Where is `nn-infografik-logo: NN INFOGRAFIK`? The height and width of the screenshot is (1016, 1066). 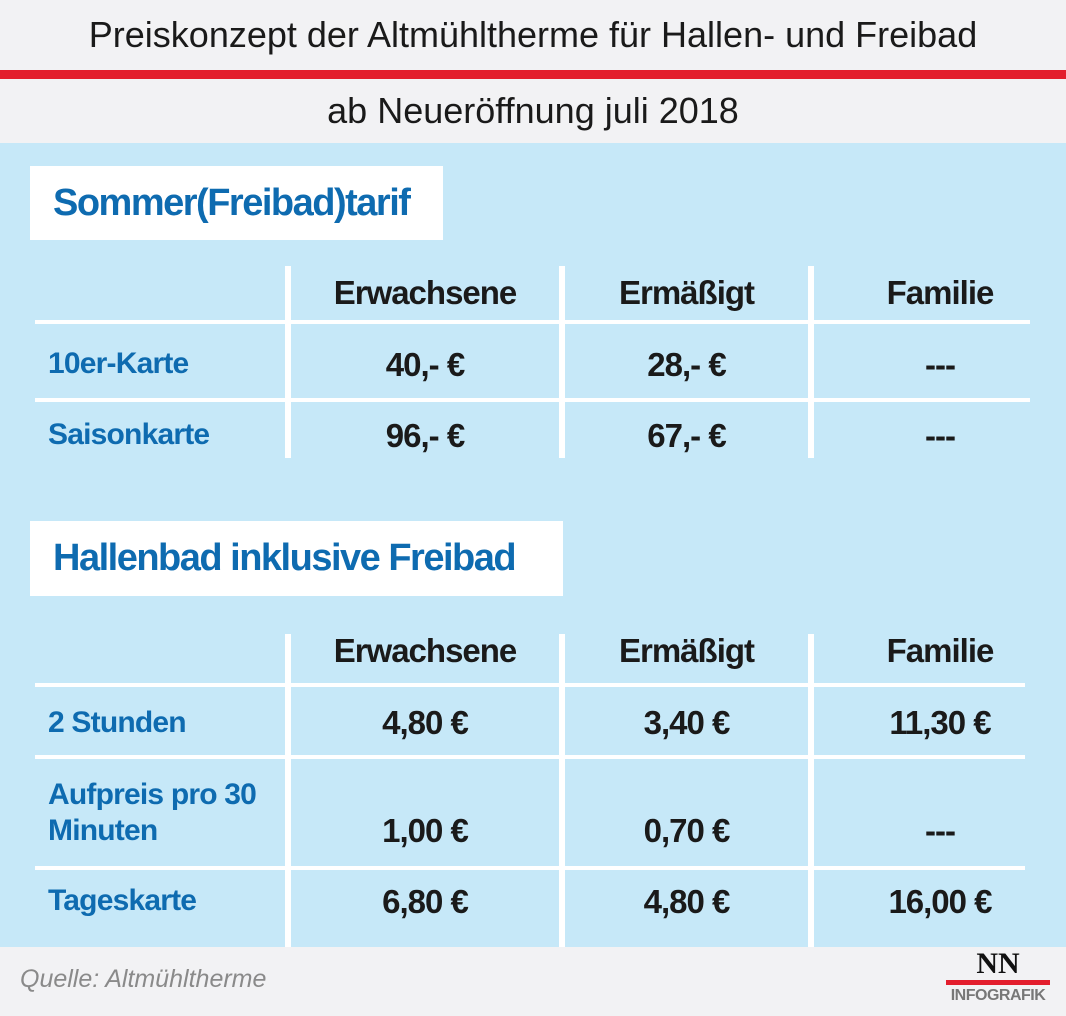
nn-infografik-logo: NN INFOGRAFIK is located at coordinates (998, 976).